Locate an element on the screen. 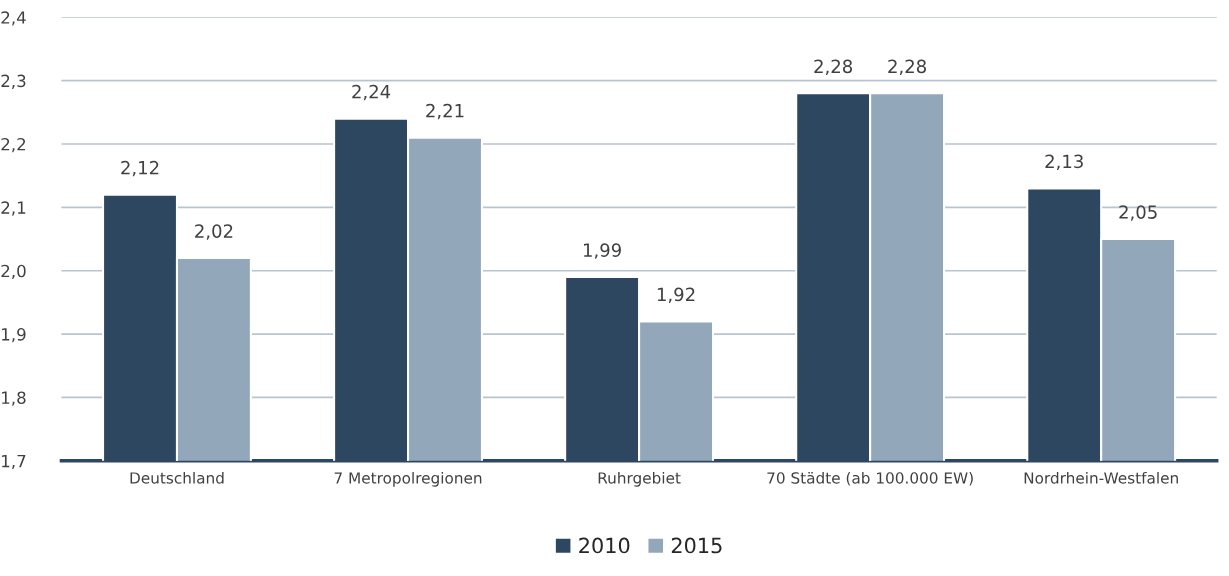  y-tick-label: 1,7 is located at coordinates (14, 462).